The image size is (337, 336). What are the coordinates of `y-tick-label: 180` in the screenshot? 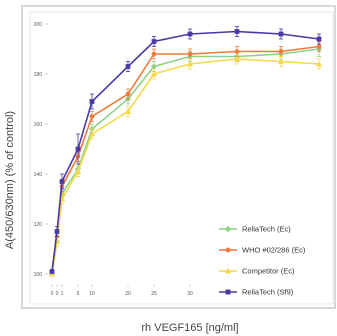 It's located at (38, 75).